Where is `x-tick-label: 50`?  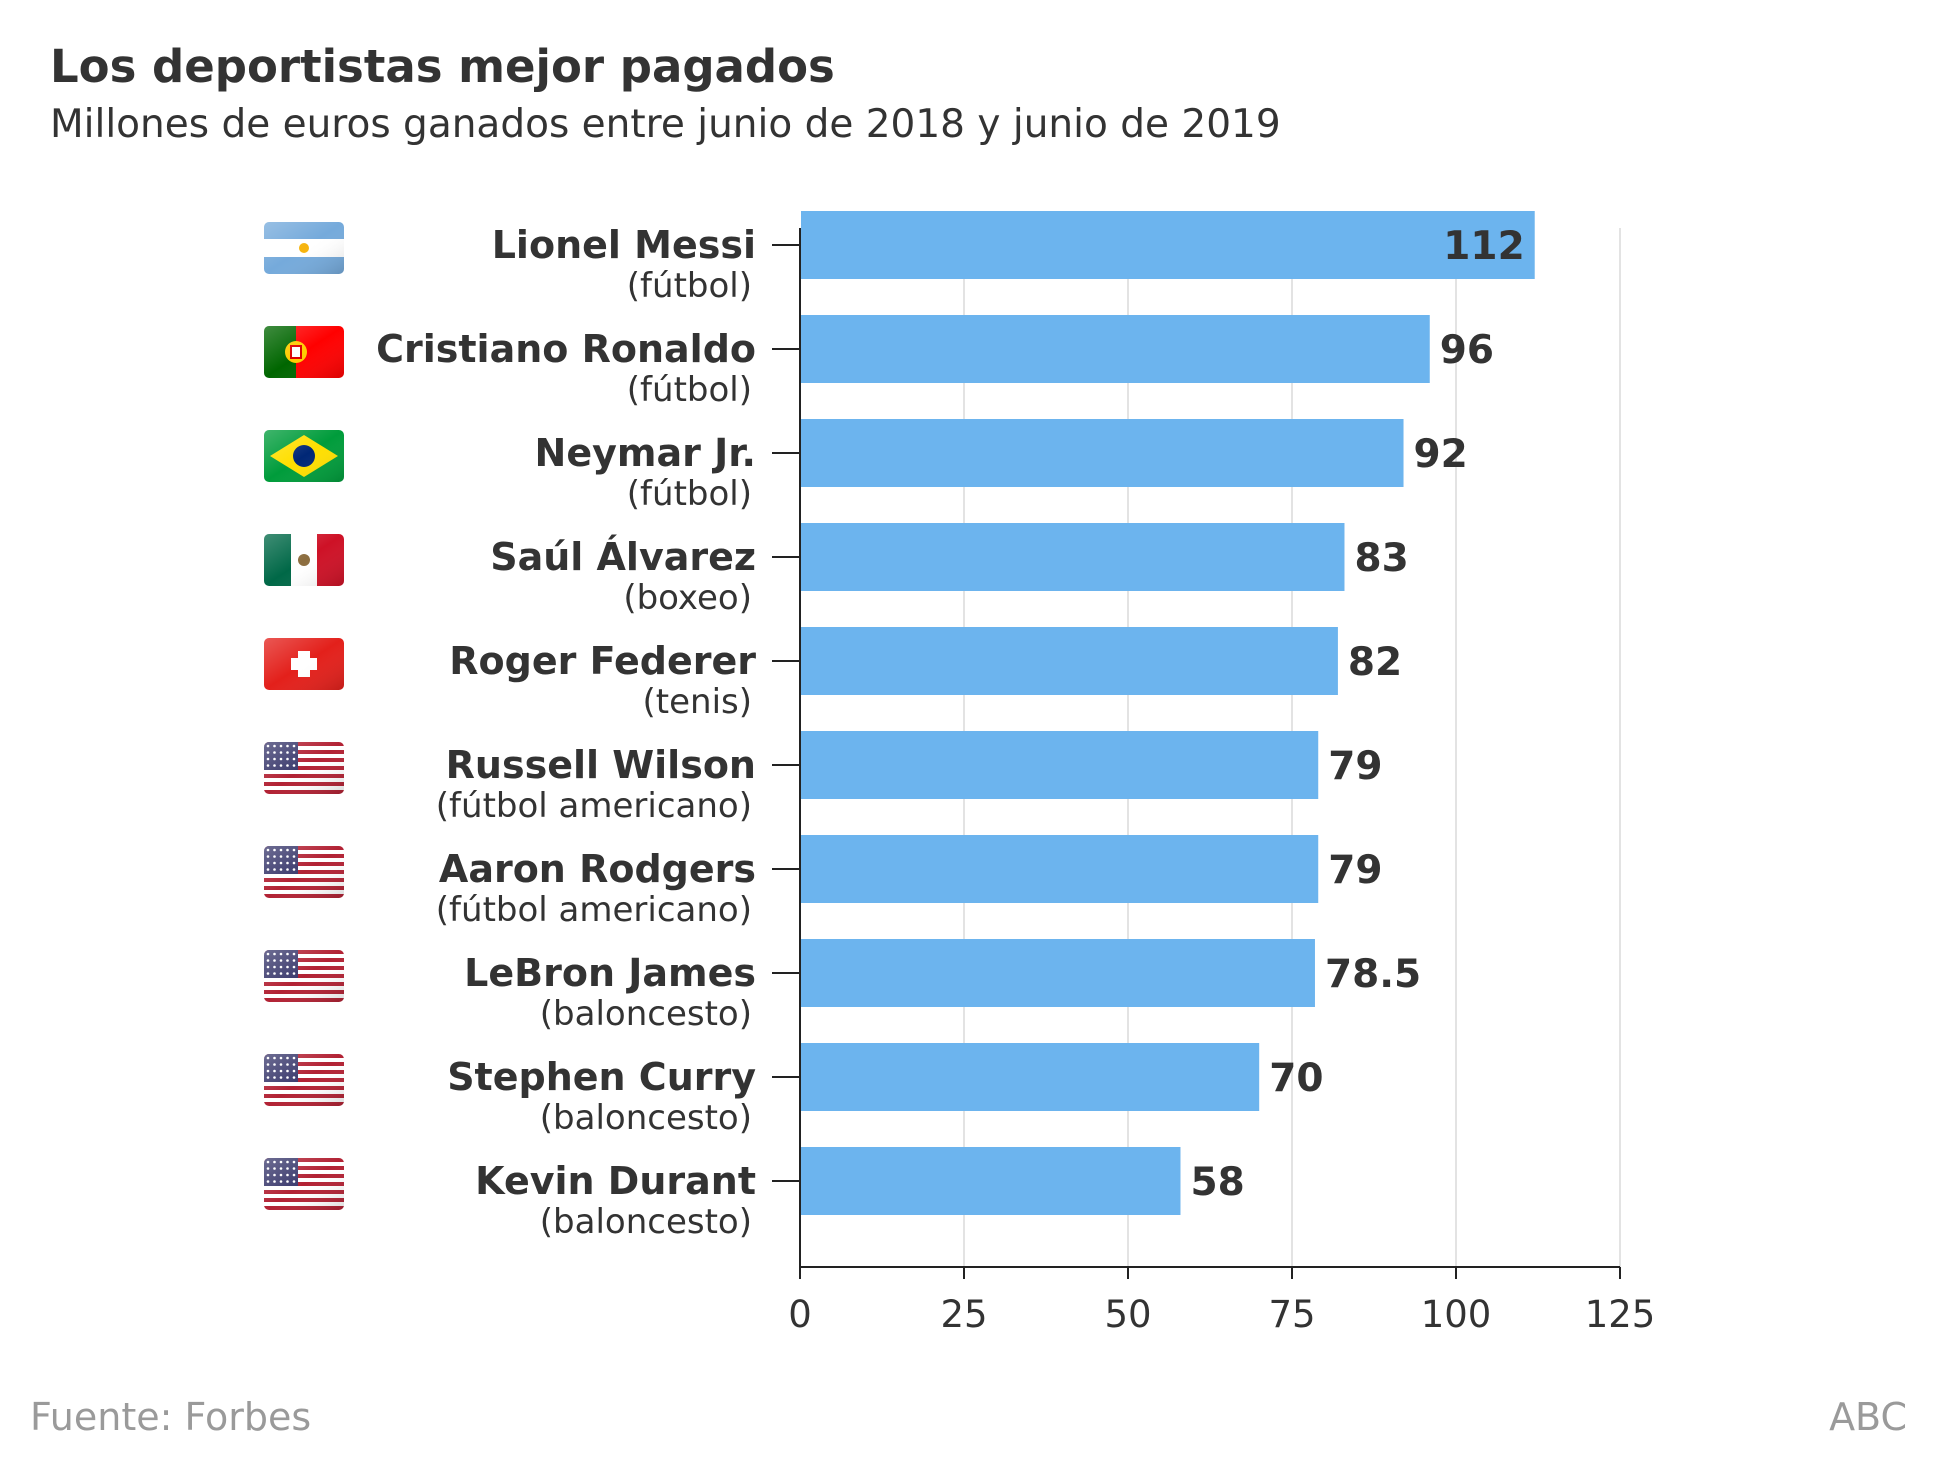
x-tick-label: 50 is located at coordinates (1127, 1314).